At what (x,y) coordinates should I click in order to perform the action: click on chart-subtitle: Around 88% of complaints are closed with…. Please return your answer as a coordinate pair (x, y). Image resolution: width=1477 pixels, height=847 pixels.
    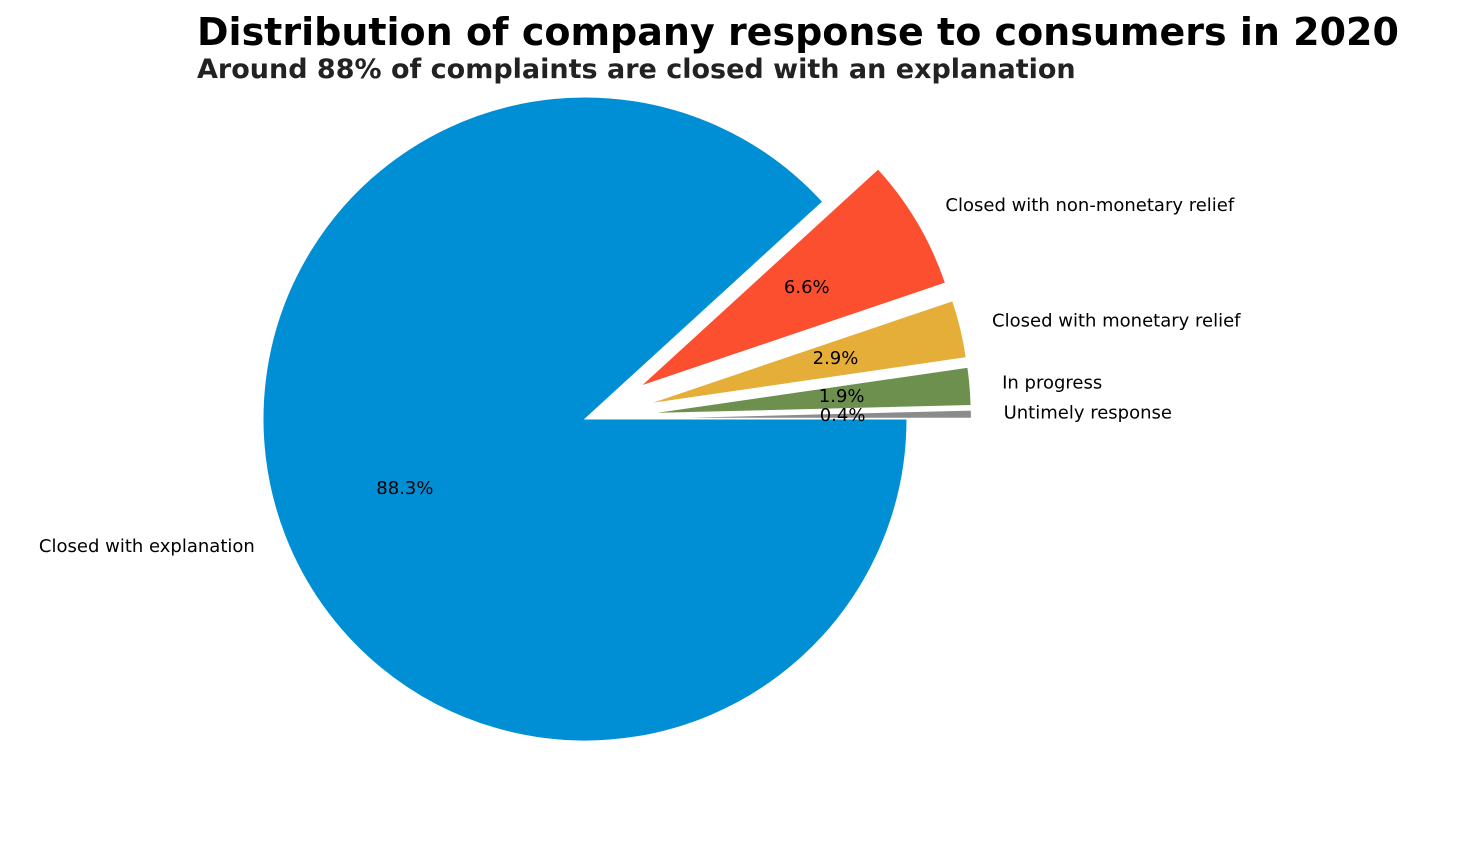
    Looking at the image, I should click on (636, 69).